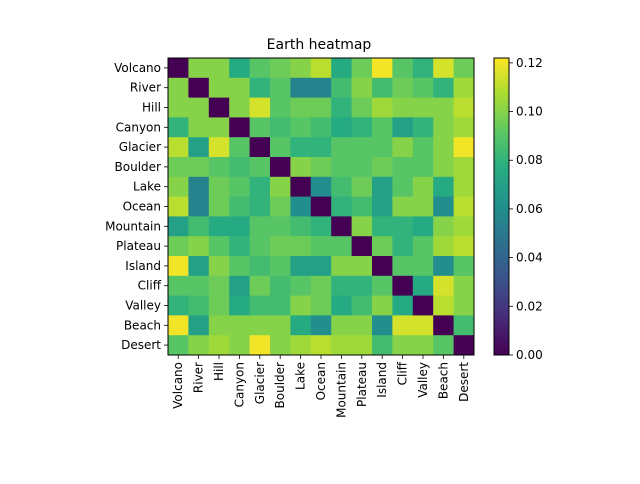  I want to click on heatmap-cell-desert-cliff, so click(403, 345).